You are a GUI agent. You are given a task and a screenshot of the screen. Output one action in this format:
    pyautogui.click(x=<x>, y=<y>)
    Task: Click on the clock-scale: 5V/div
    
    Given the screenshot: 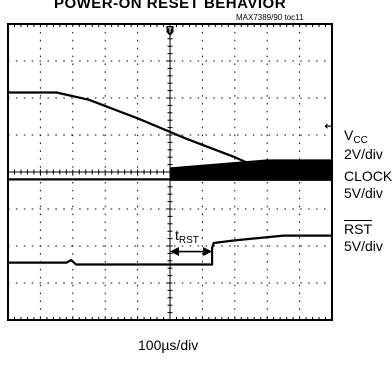 What is the action you would take?
    pyautogui.click(x=363, y=193)
    